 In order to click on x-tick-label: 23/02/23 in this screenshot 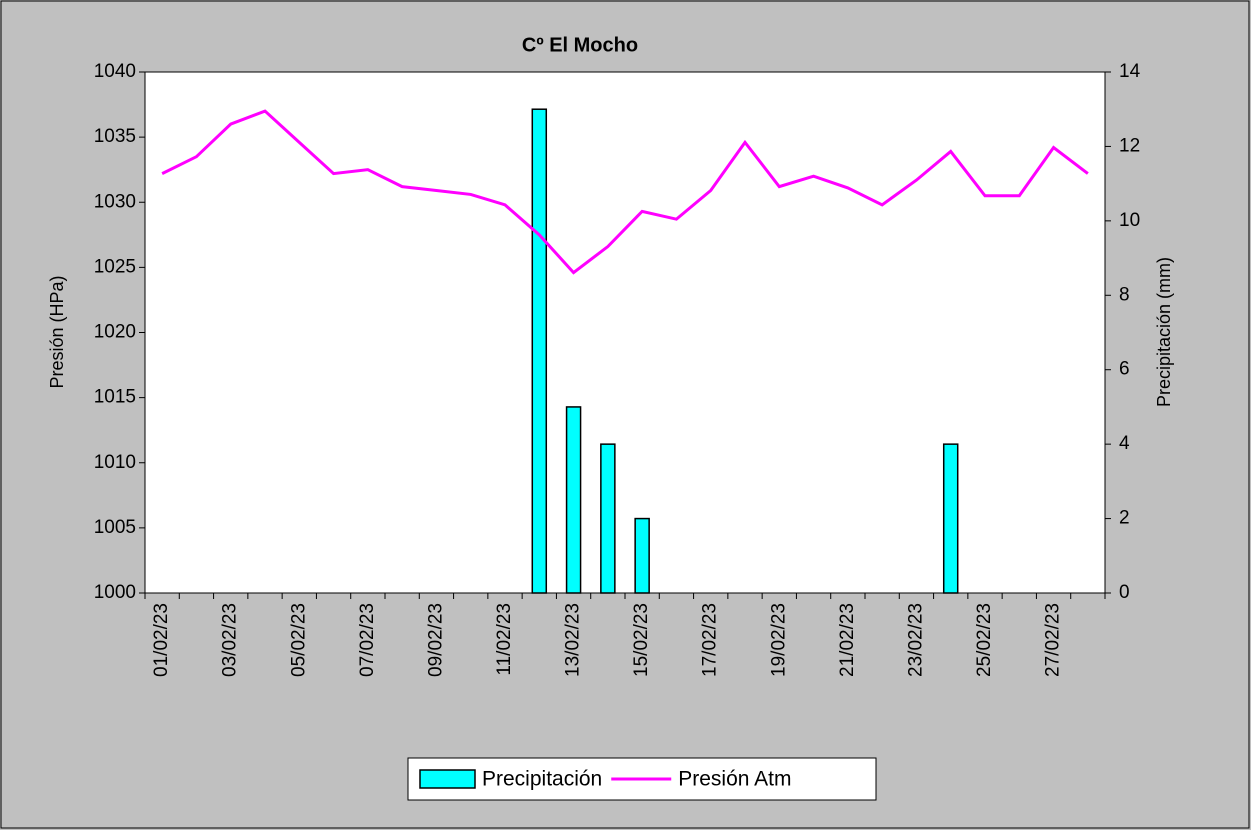, I will do `click(915, 640)`.